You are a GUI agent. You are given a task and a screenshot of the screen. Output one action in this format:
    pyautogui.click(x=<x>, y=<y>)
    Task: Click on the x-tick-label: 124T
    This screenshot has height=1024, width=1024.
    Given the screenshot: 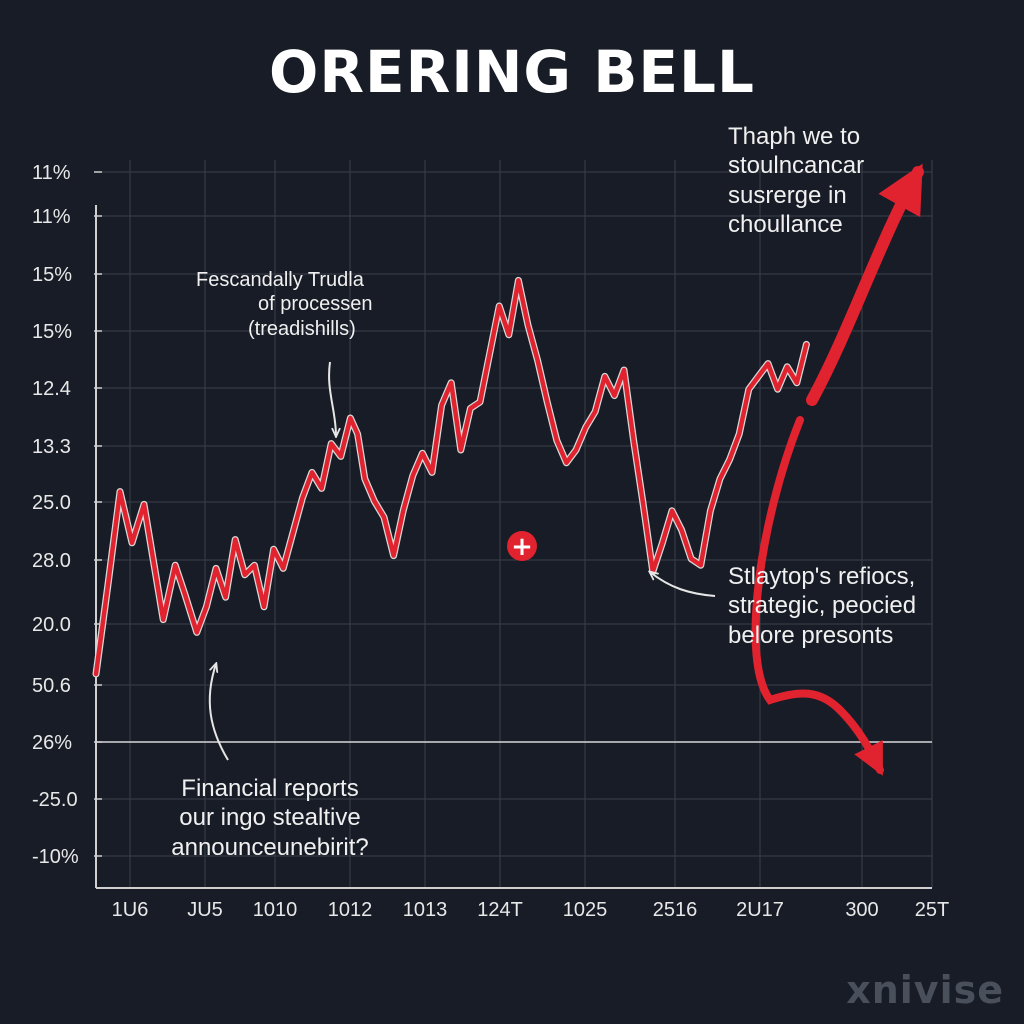 What is the action you would take?
    pyautogui.click(x=500, y=910)
    